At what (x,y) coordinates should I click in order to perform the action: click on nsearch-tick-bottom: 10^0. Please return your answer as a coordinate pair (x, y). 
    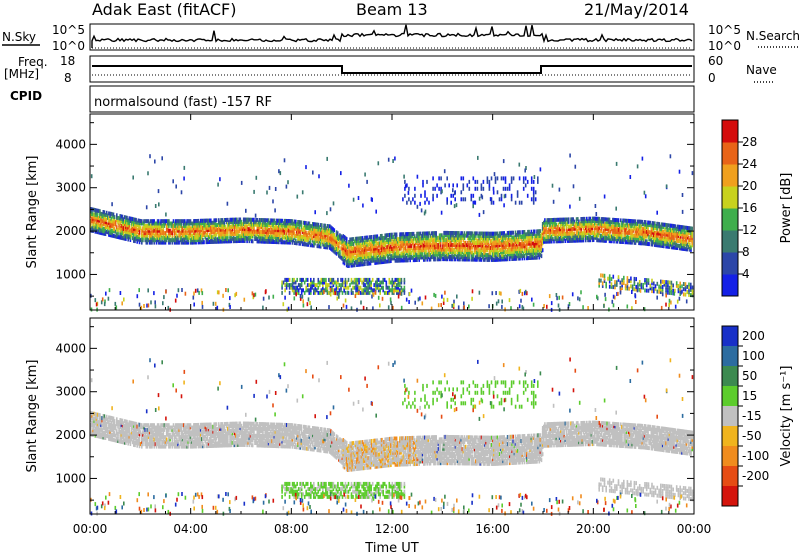
    Looking at the image, I should click on (724, 46).